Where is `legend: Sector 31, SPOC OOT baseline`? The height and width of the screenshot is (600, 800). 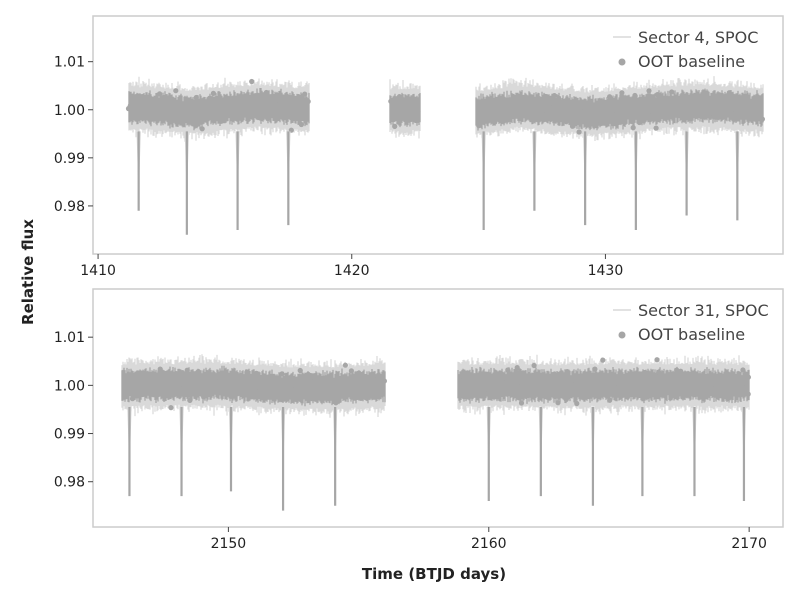 legend: Sector 31, SPOC OOT baseline is located at coordinates (691, 322).